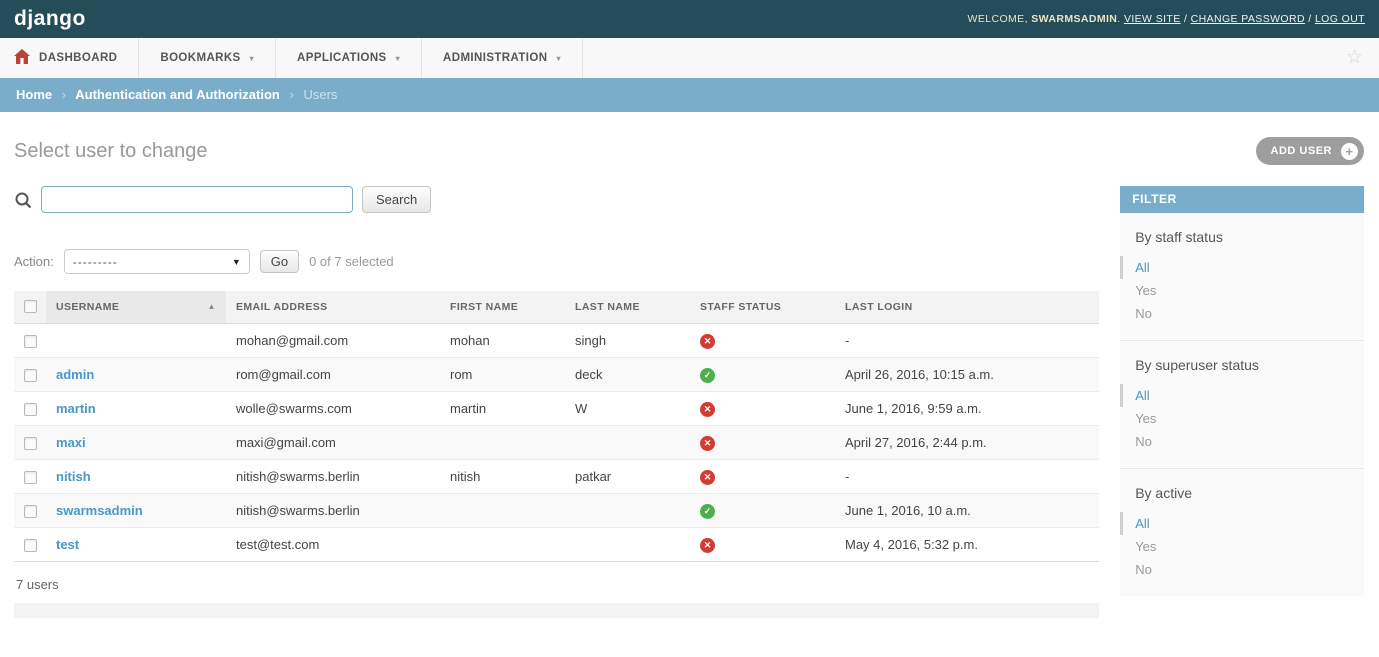 The width and height of the screenshot is (1379, 657). What do you see at coordinates (76, 408) in the screenshot?
I see `username-link: martin` at bounding box center [76, 408].